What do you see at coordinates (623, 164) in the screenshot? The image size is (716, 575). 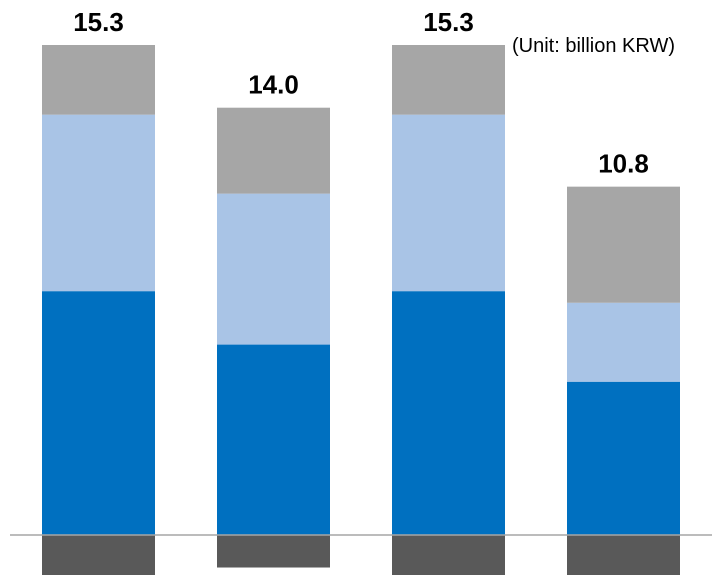 I see `total-label-4: 10.8` at bounding box center [623, 164].